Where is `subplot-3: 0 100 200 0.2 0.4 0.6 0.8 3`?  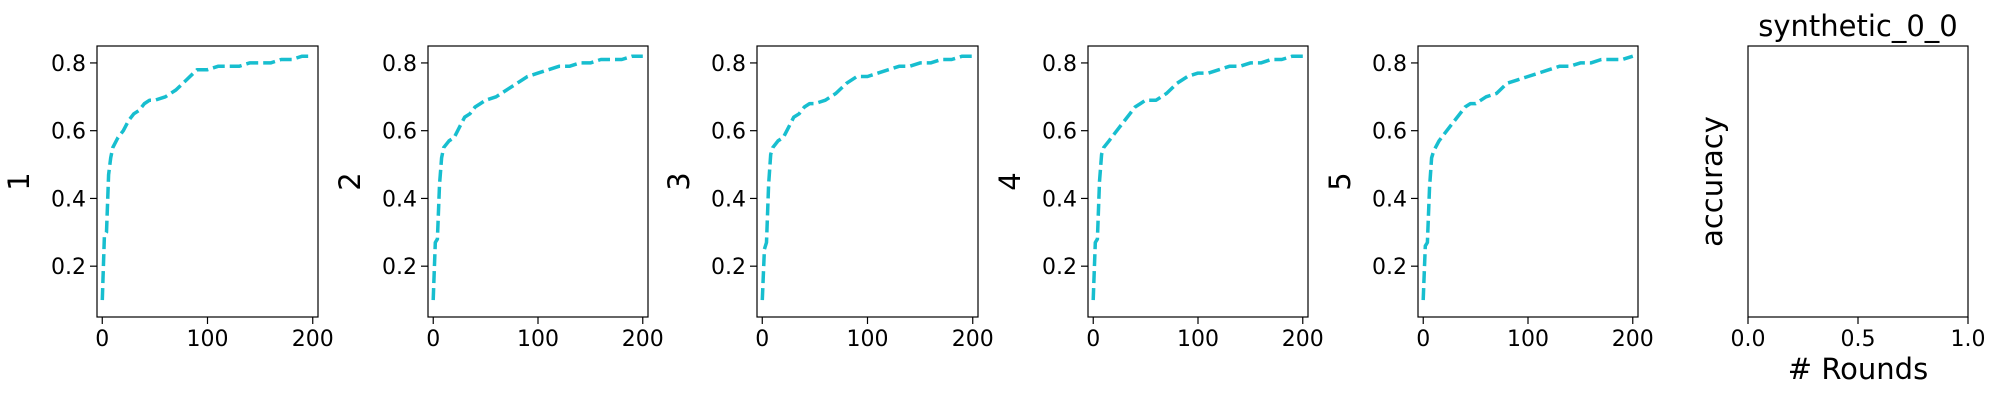
subplot-3: 0 100 200 0.2 0.4 0.6 0.8 3 is located at coordinates (828, 198).